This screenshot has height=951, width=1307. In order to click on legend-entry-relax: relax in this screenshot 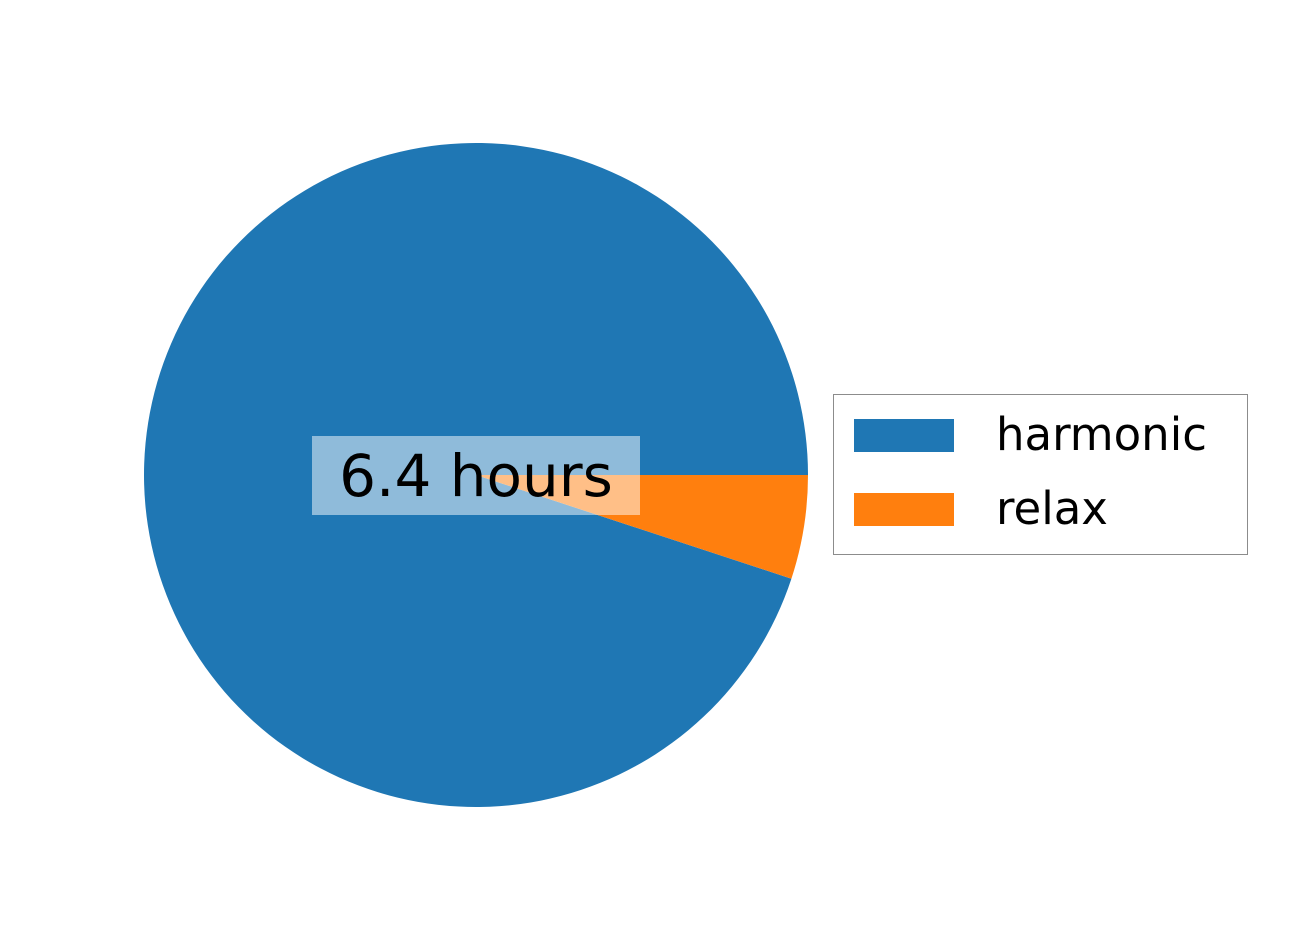, I will do `click(1040, 521)`.